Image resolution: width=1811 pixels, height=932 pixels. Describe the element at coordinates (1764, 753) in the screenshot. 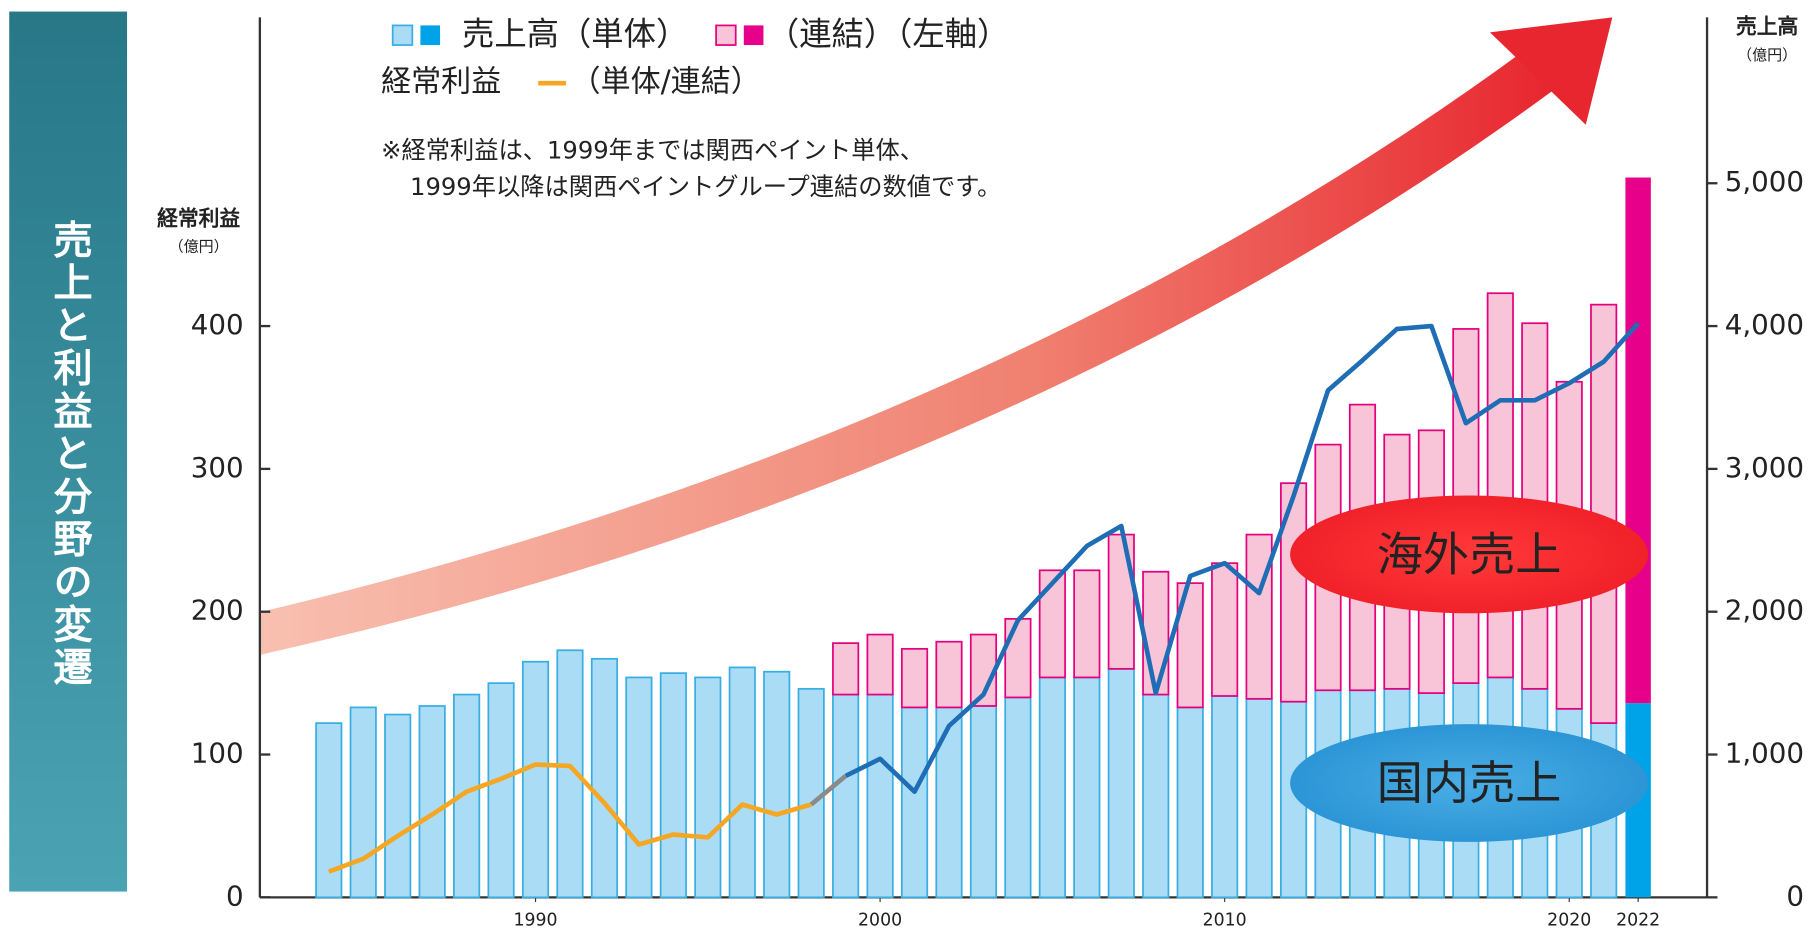

I see `y2-tick-label: 1,000` at that location.